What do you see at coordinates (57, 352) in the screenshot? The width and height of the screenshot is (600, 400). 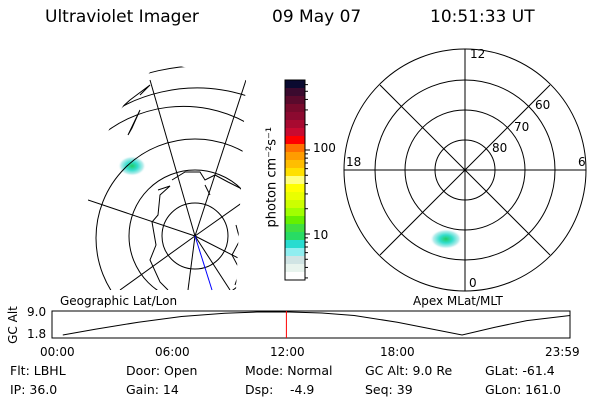 I see `time-tick: 00:00` at bounding box center [57, 352].